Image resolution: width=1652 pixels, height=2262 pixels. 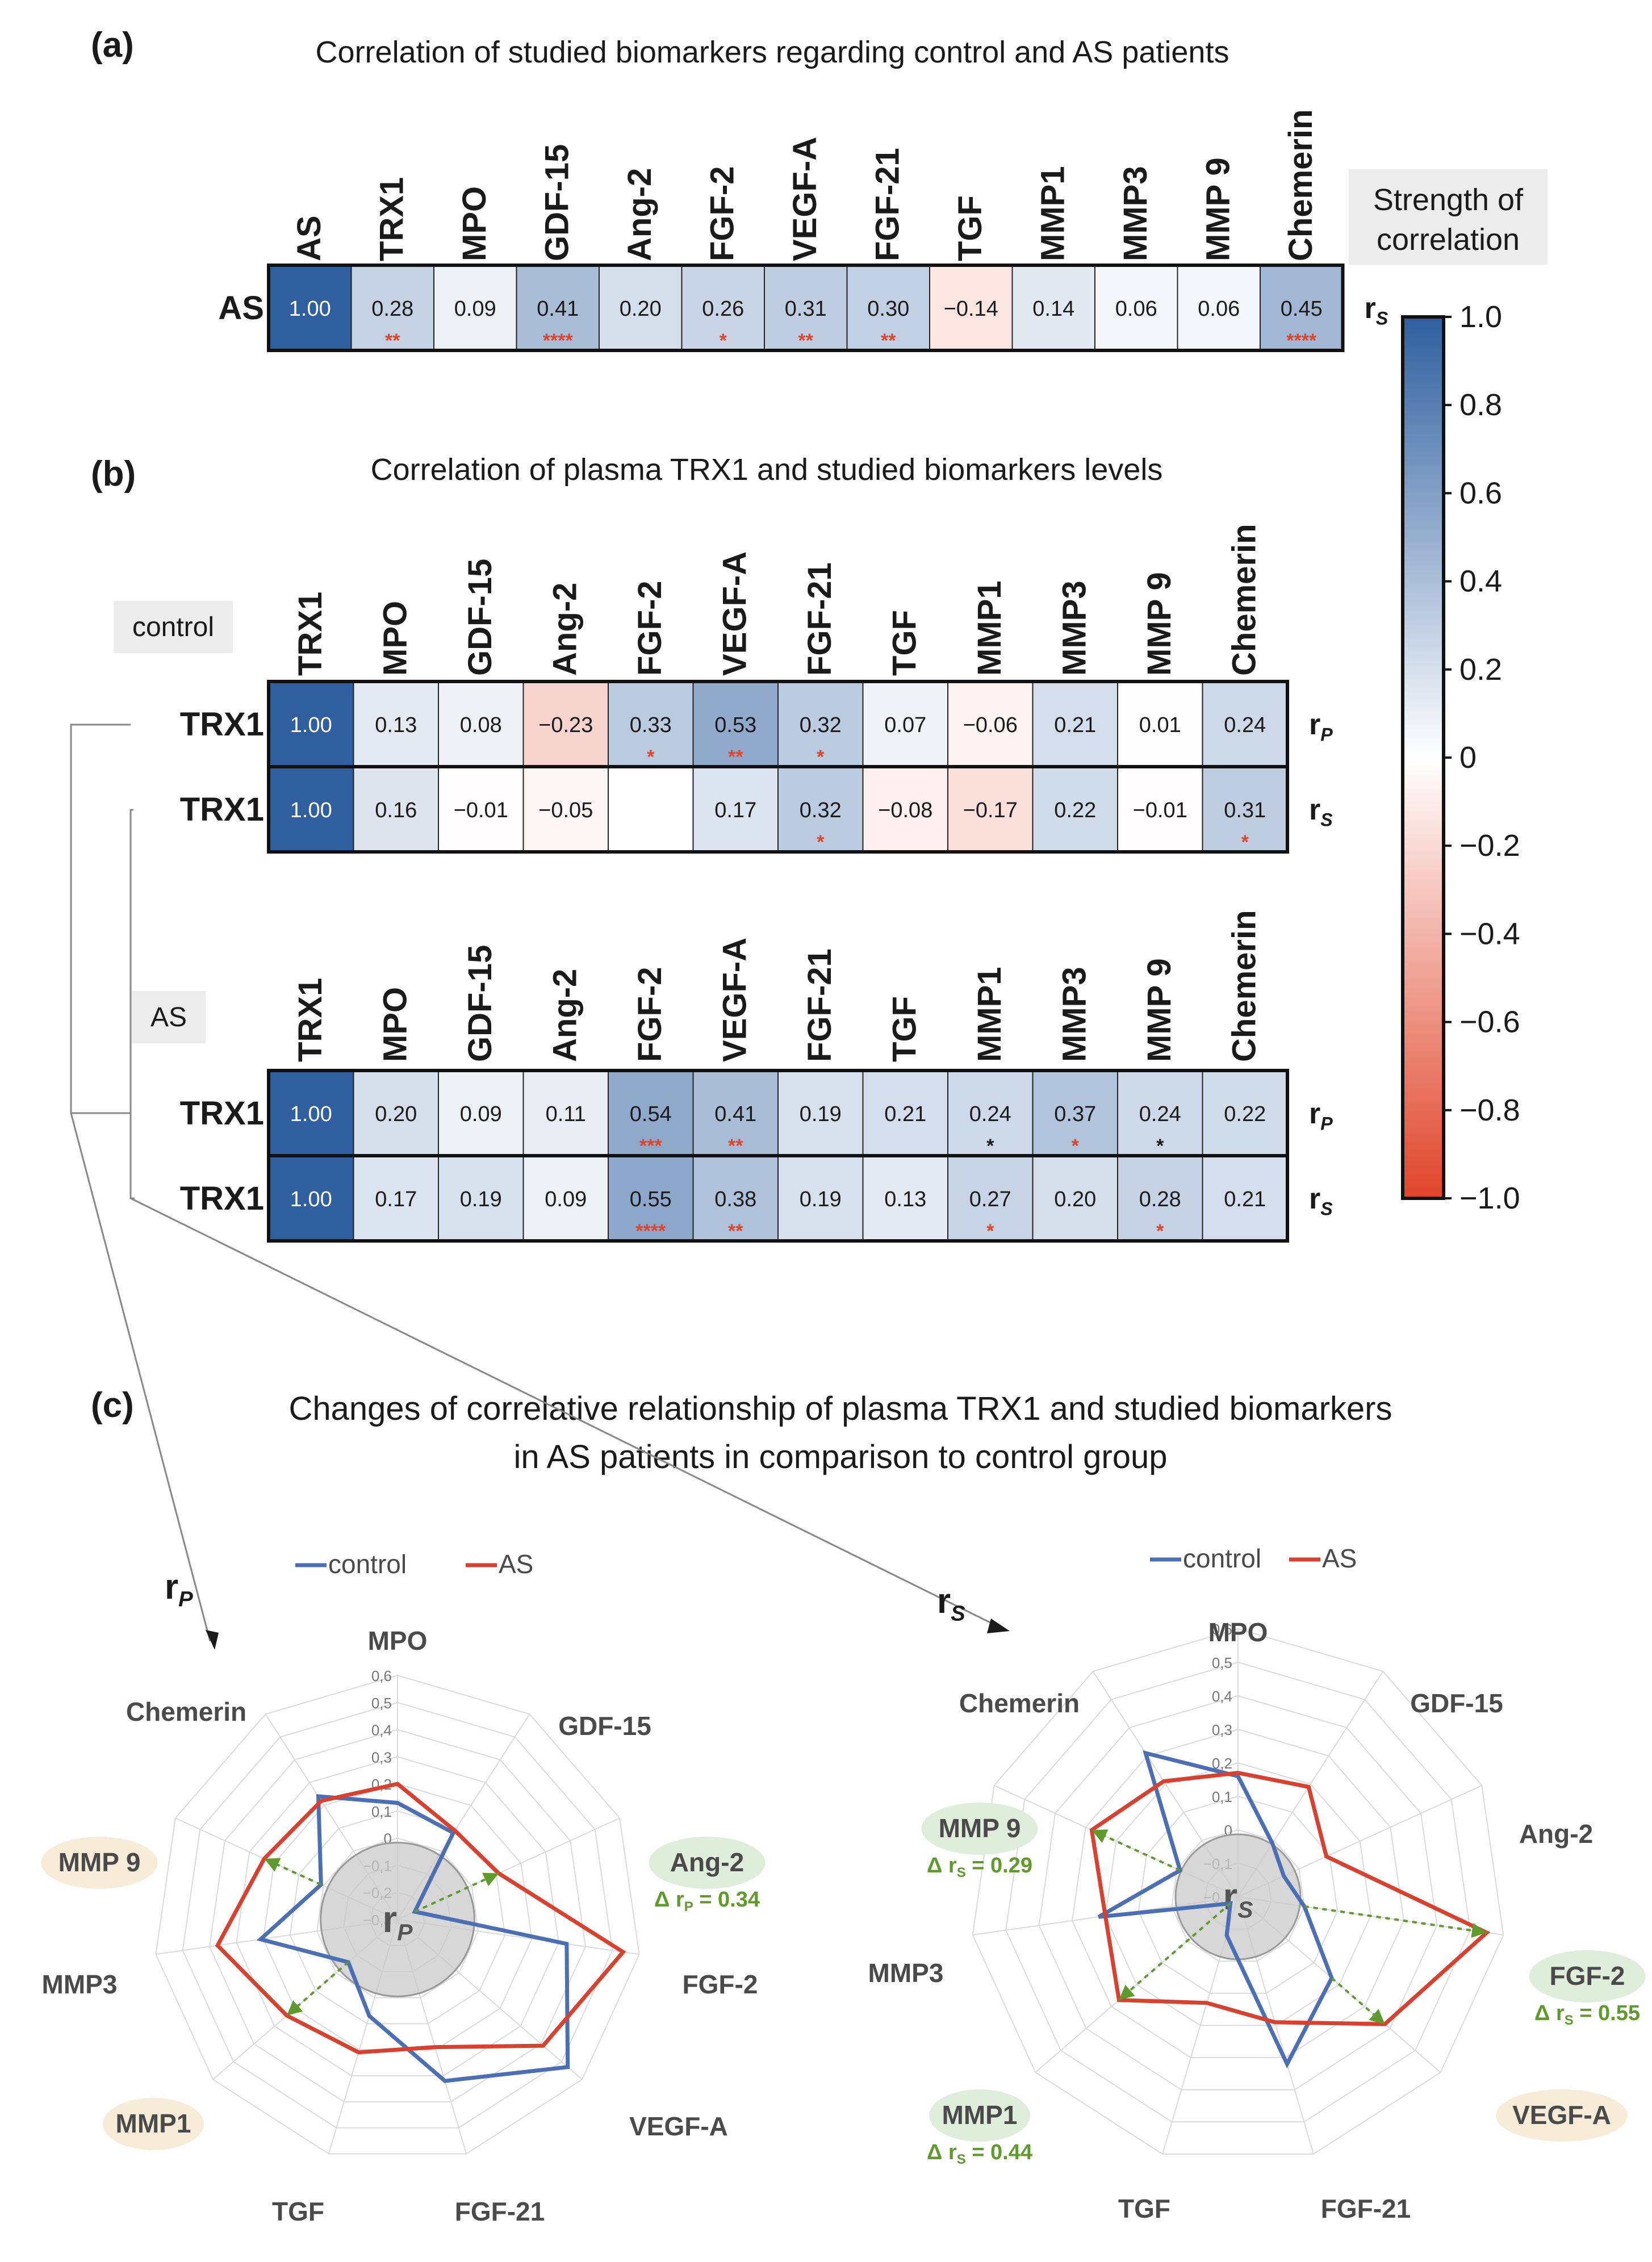 I want to click on cell-value: 0.45, so click(x=1302, y=309).